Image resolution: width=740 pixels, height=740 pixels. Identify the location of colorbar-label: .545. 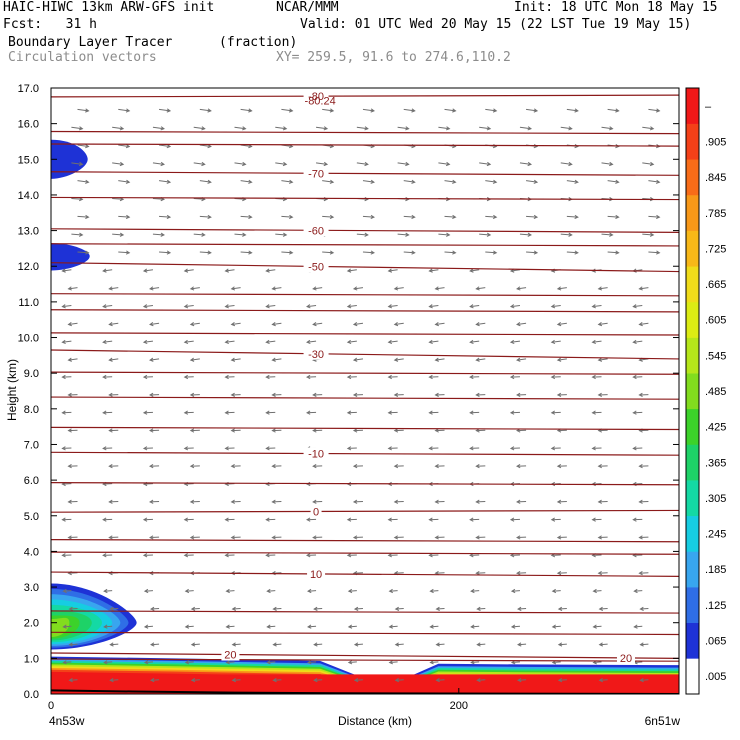
(715, 356).